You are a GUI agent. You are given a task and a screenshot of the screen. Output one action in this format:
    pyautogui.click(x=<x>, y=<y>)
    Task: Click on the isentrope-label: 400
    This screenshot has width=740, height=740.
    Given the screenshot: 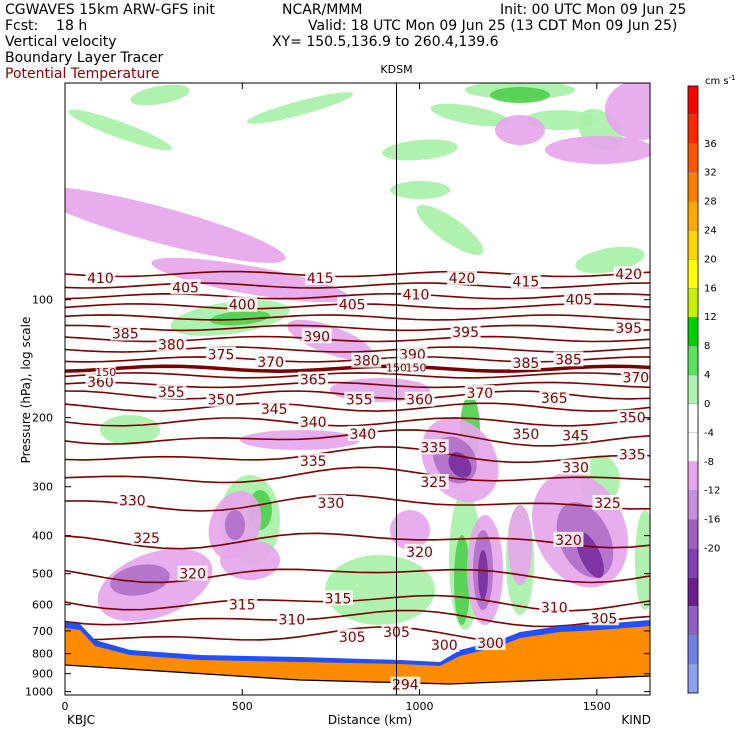 What is the action you would take?
    pyautogui.click(x=242, y=306)
    